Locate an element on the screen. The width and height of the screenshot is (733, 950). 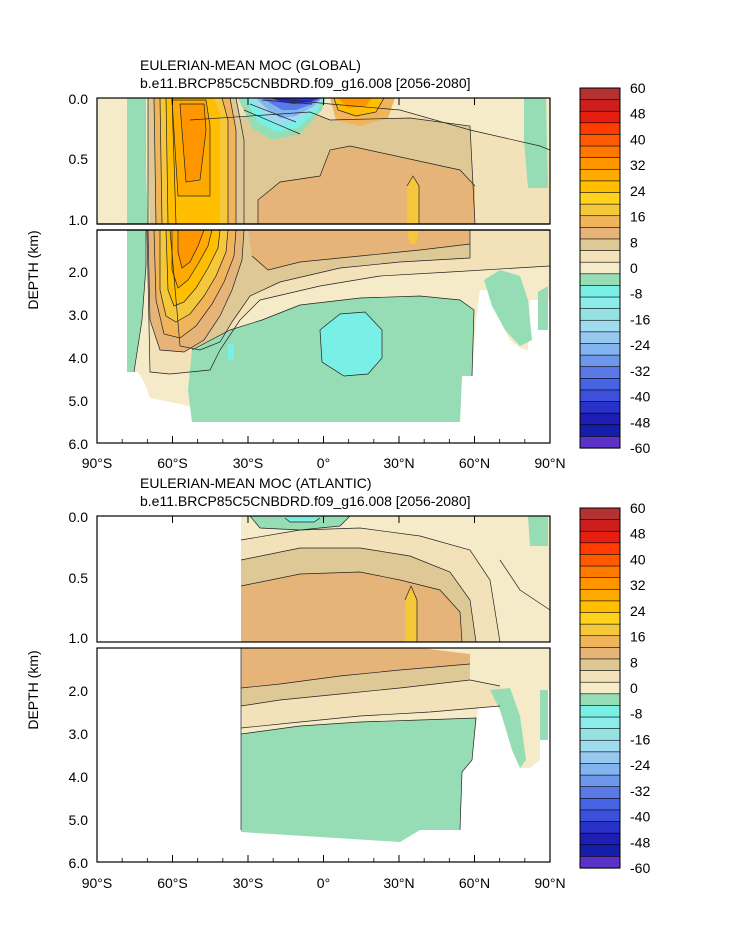
global-y-ticks: 0.0 0.5 1.0 2.0 3.0 4.0 5.0 6.0 is located at coordinates (79, 271).